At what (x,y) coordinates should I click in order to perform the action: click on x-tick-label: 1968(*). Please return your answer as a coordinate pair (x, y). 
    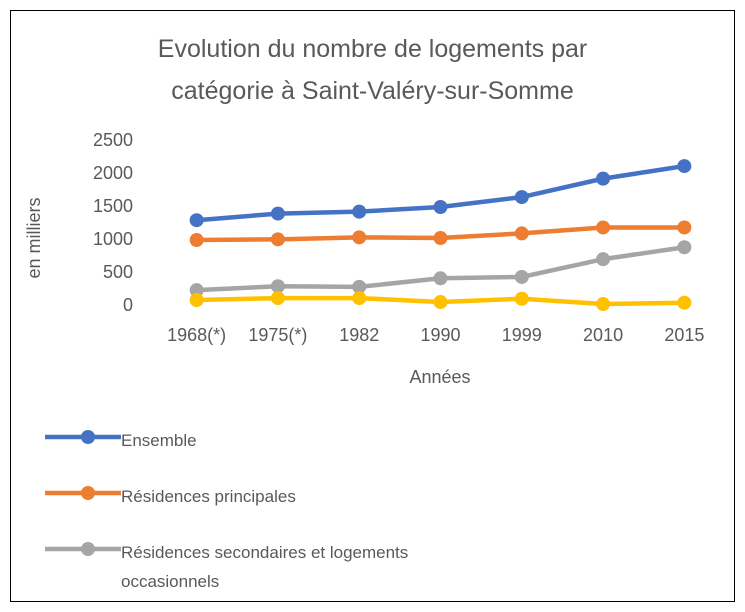
    Looking at the image, I should click on (196, 335).